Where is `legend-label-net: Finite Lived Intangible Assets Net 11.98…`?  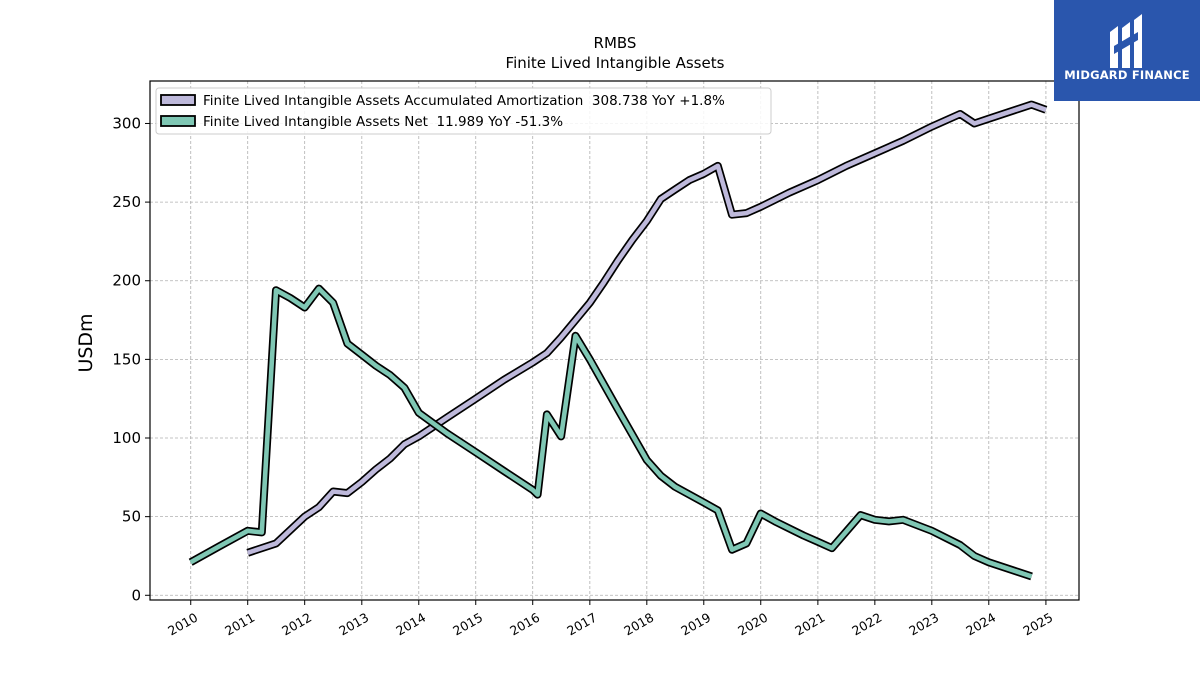
legend-label-net: Finite Lived Intangible Assets Net 11.98… is located at coordinates (383, 122).